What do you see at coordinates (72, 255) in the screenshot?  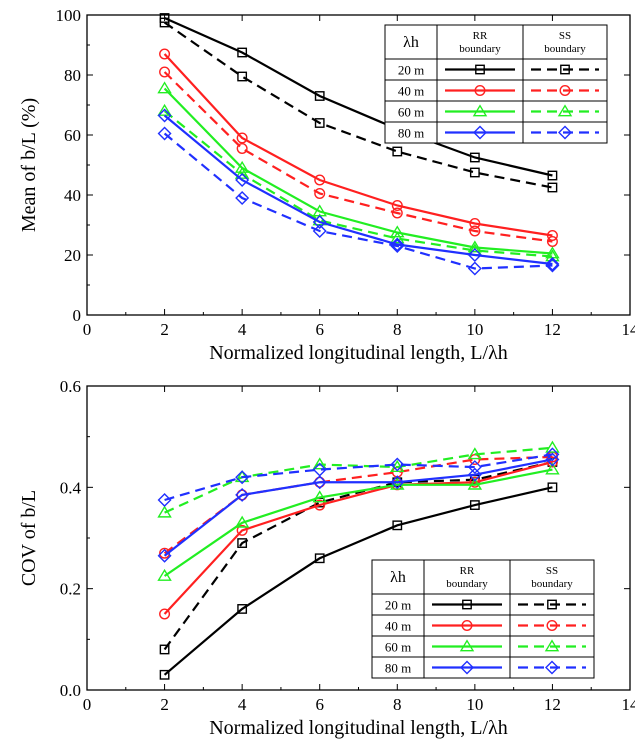 I see `y-tick-label: 20` at bounding box center [72, 255].